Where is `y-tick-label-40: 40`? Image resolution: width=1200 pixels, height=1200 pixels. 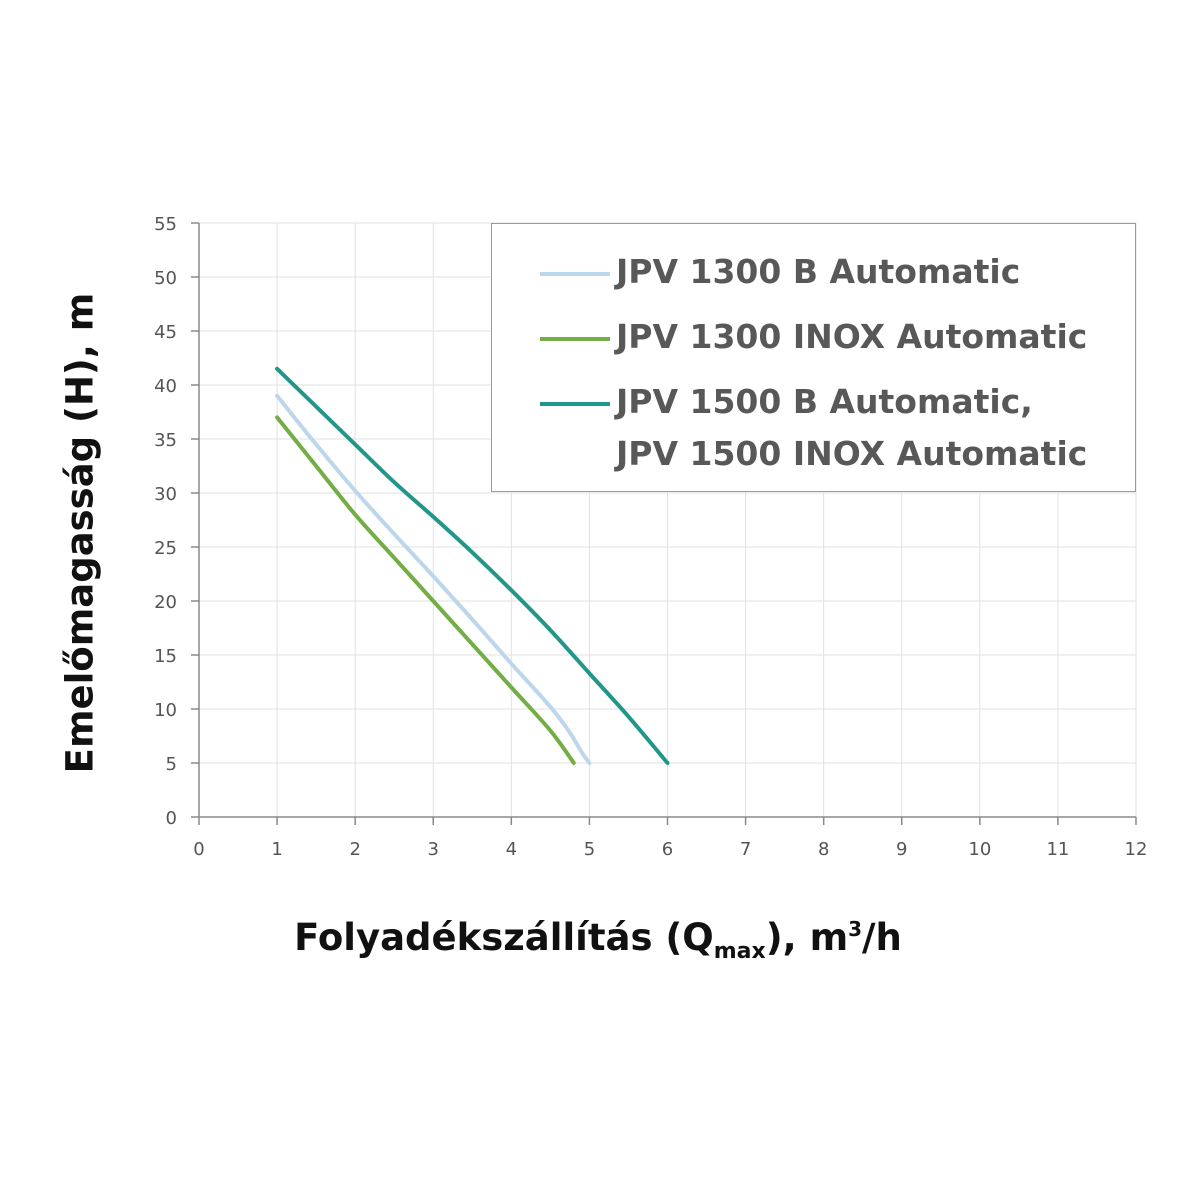
y-tick-label-40: 40 is located at coordinates (165, 386).